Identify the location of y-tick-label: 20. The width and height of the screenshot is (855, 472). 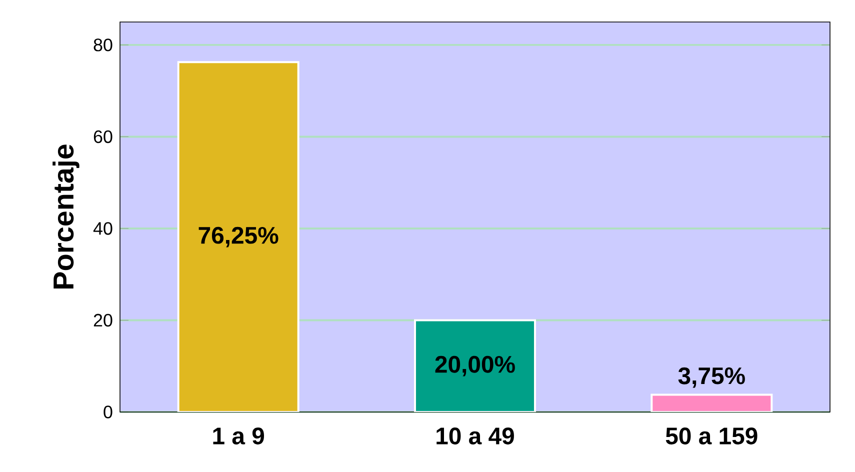
(103, 320).